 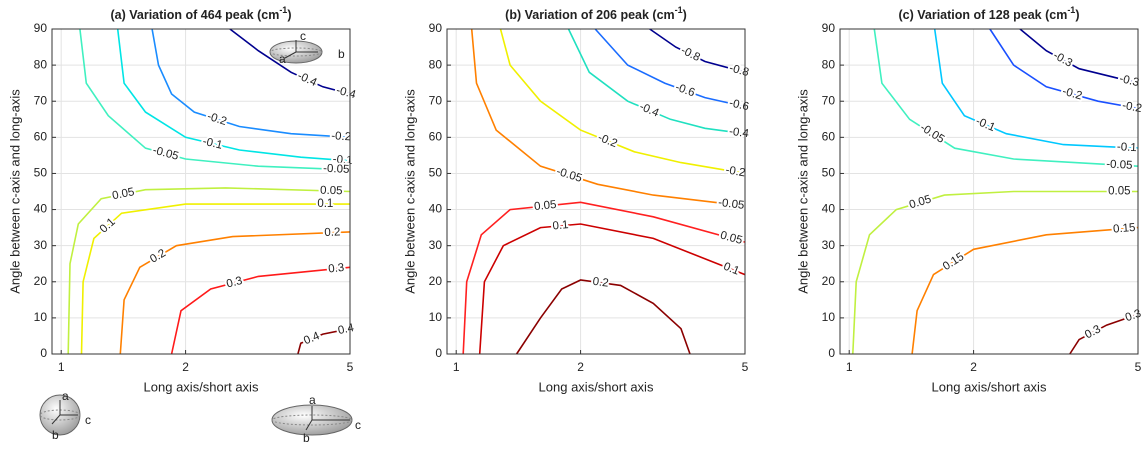 What do you see at coordinates (1124, 229) in the screenshot?
I see `contour-label: 0.15` at bounding box center [1124, 229].